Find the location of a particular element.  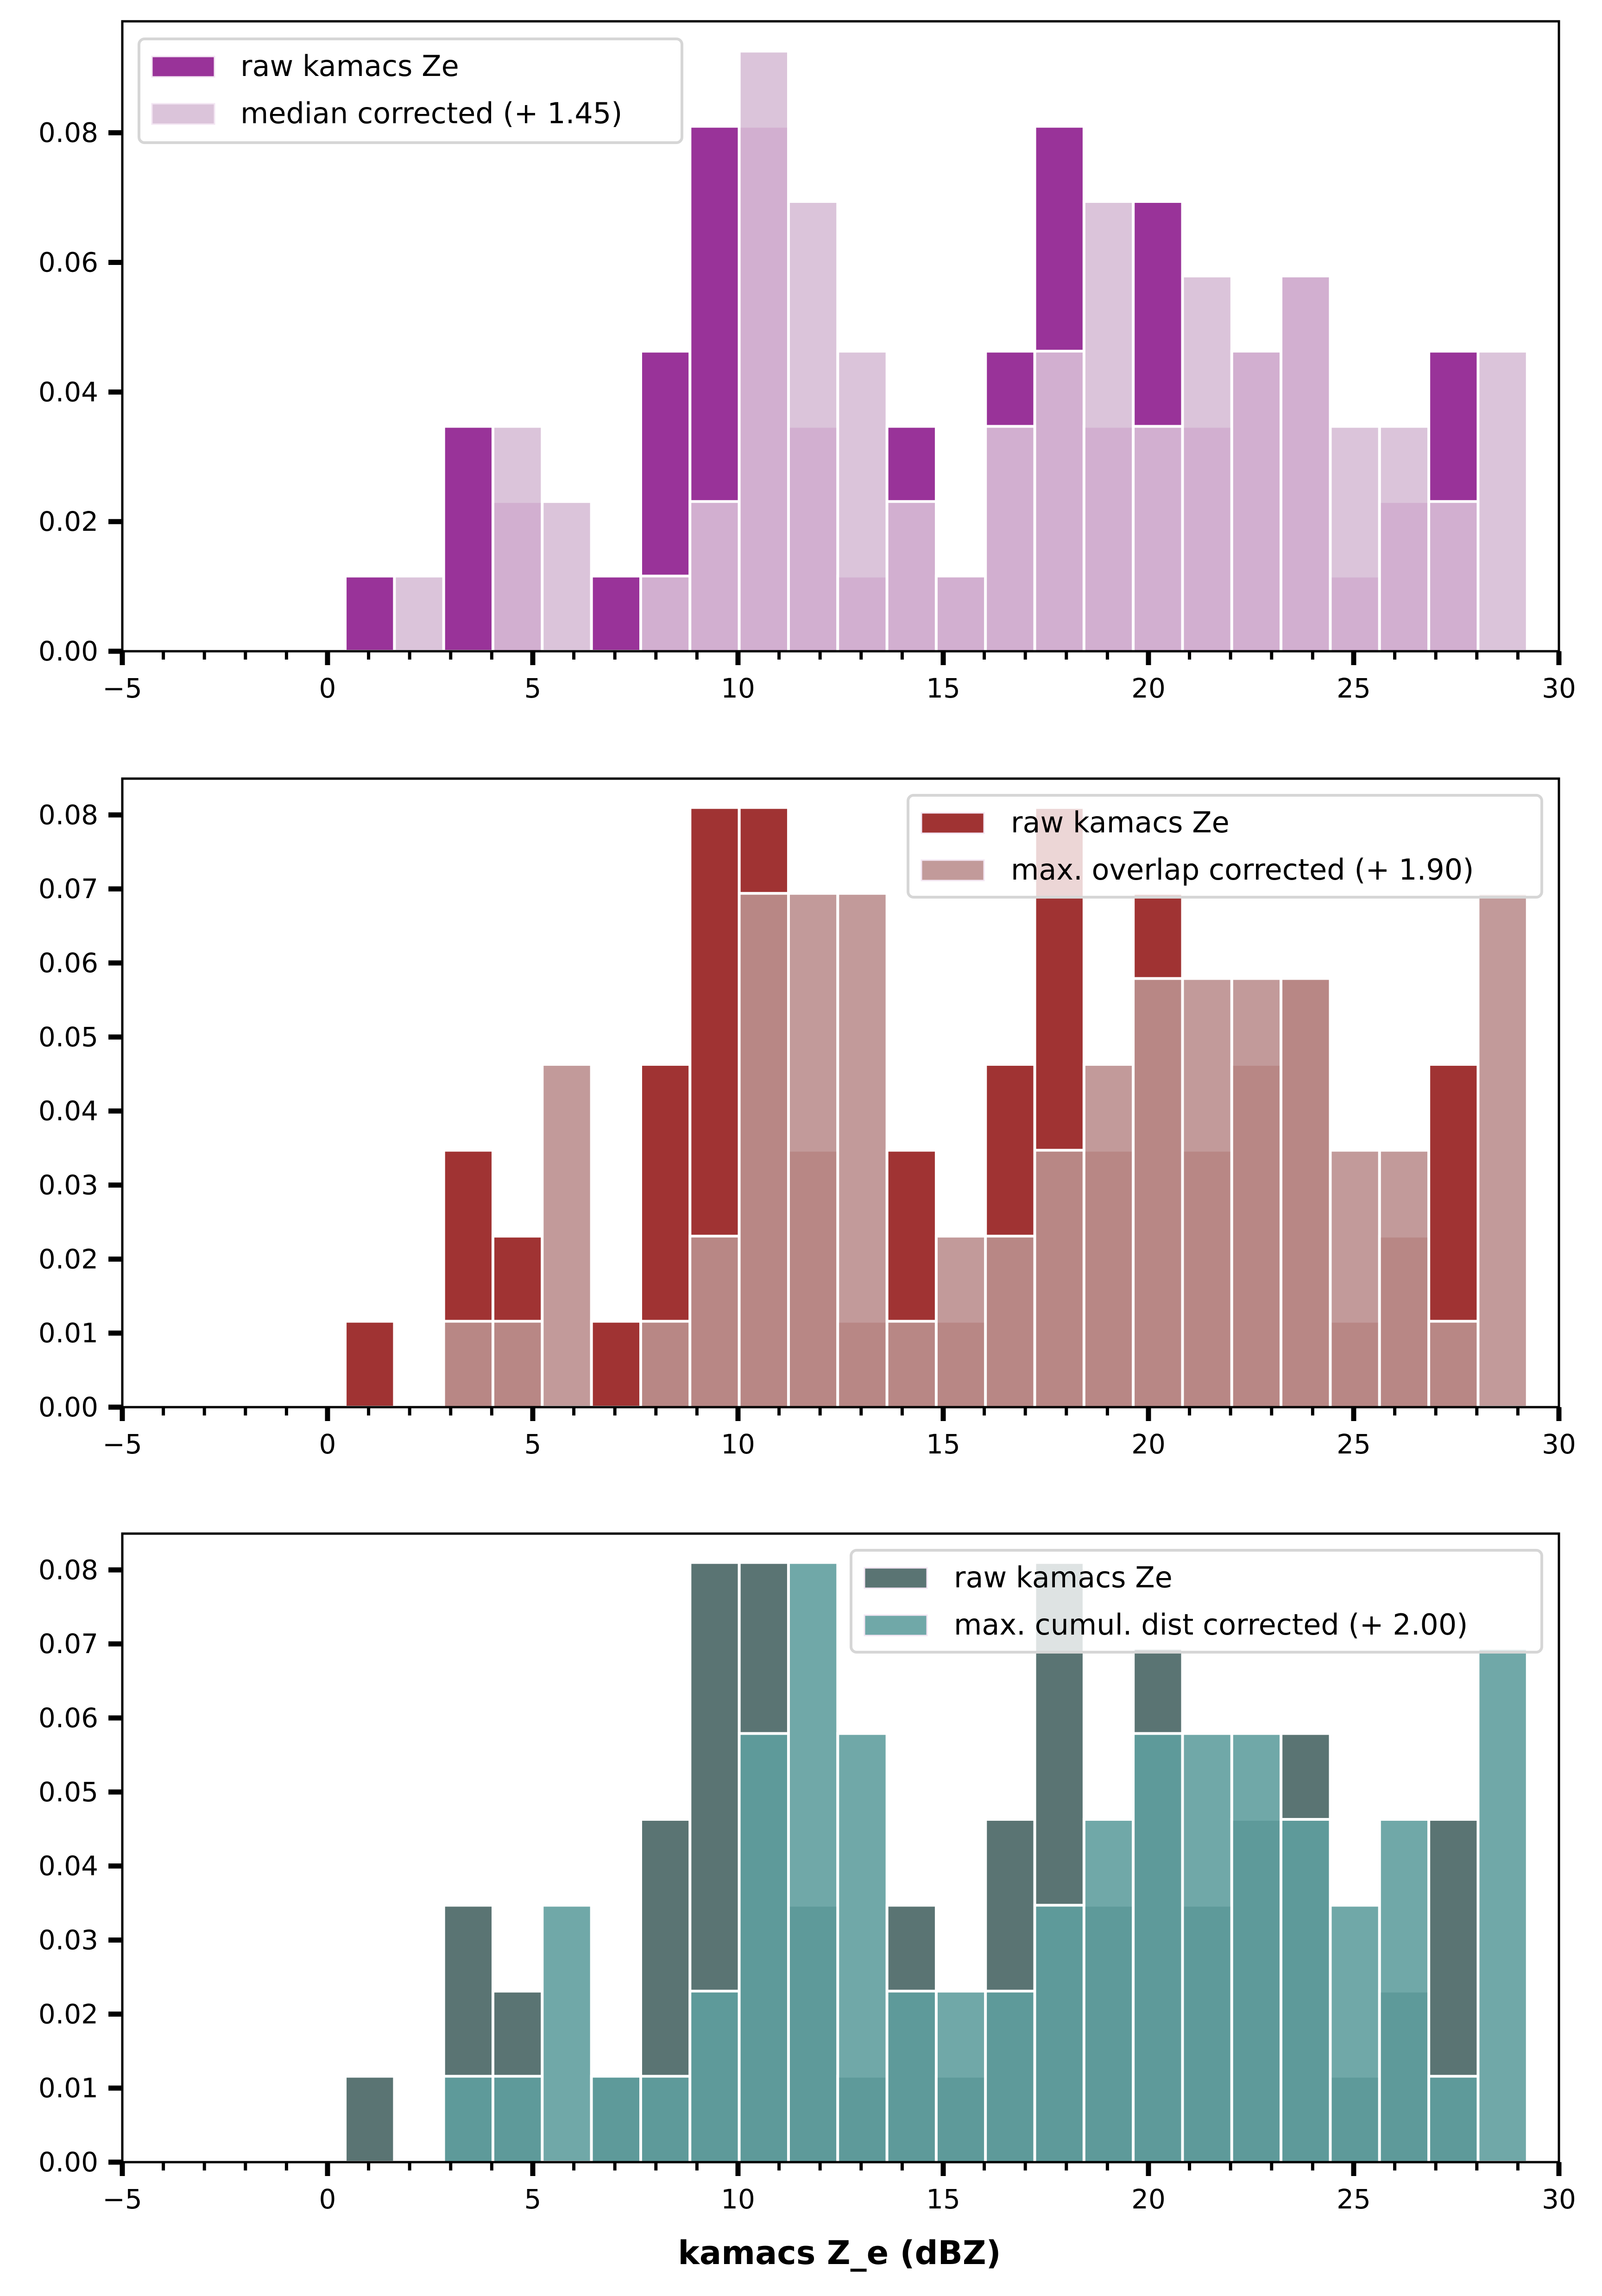

y-tick-label: 0.08 is located at coordinates (68, 133).